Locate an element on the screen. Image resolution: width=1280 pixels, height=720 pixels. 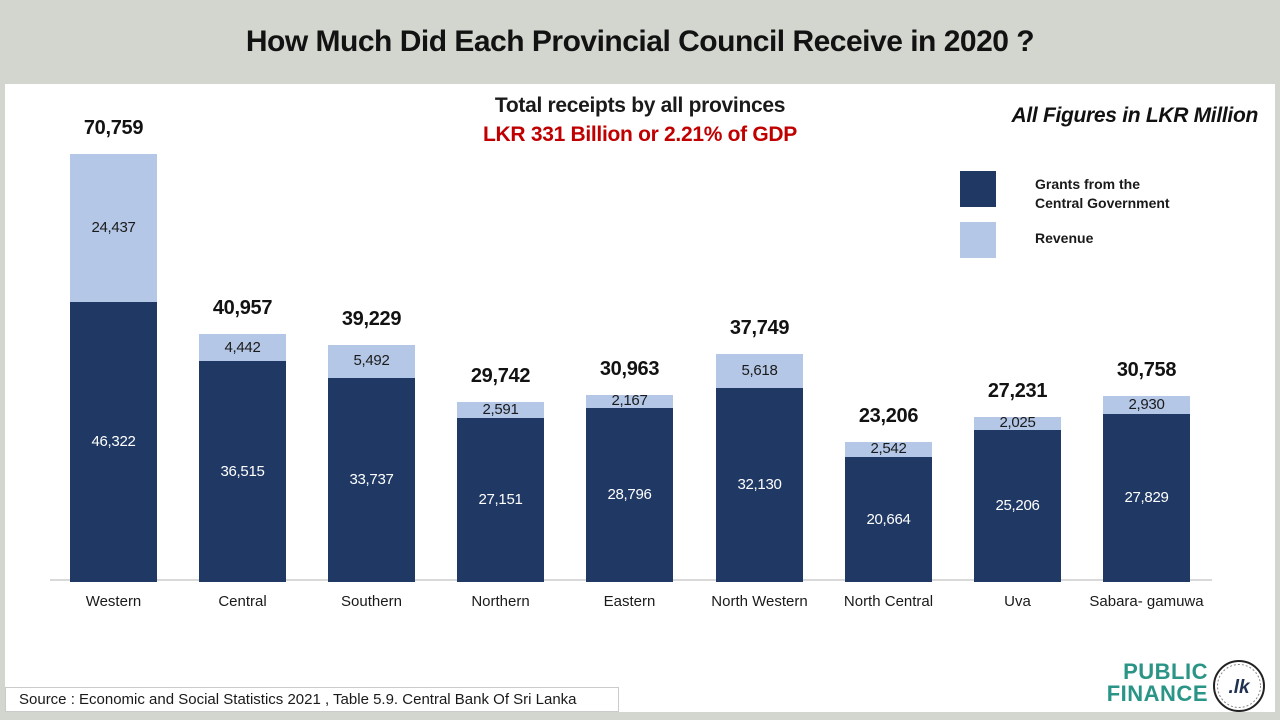
bar-total-label: 70,759 is located at coordinates (113, 128).